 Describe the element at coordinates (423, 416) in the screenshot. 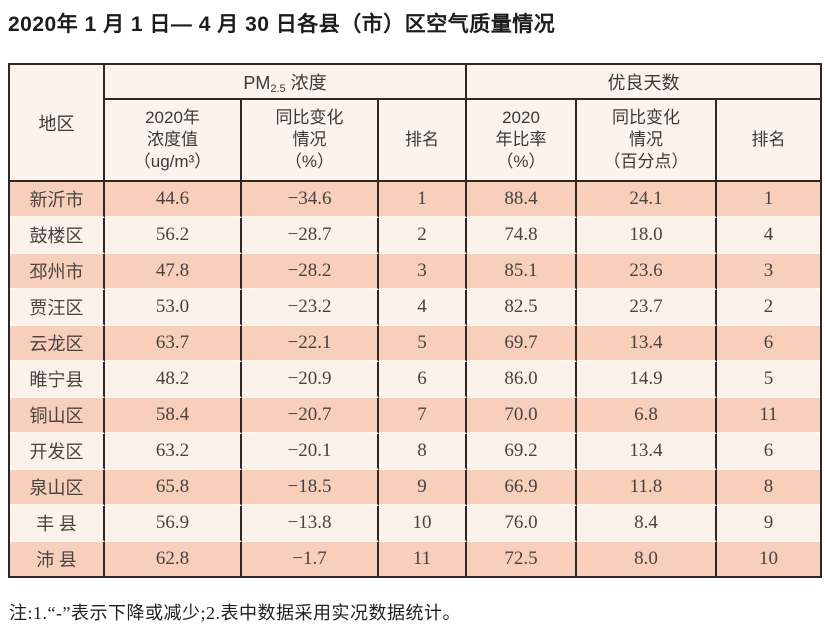

I see `cell-pm-rank: 7` at that location.